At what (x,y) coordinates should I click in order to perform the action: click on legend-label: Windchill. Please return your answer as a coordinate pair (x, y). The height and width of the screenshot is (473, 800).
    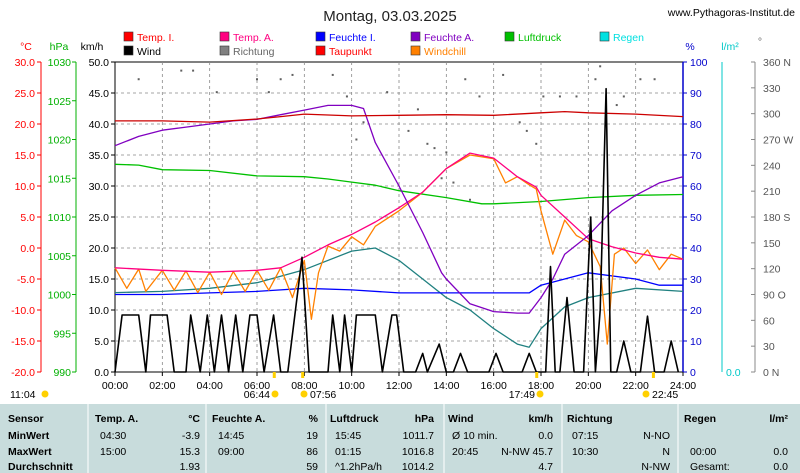
    Looking at the image, I should click on (445, 52).